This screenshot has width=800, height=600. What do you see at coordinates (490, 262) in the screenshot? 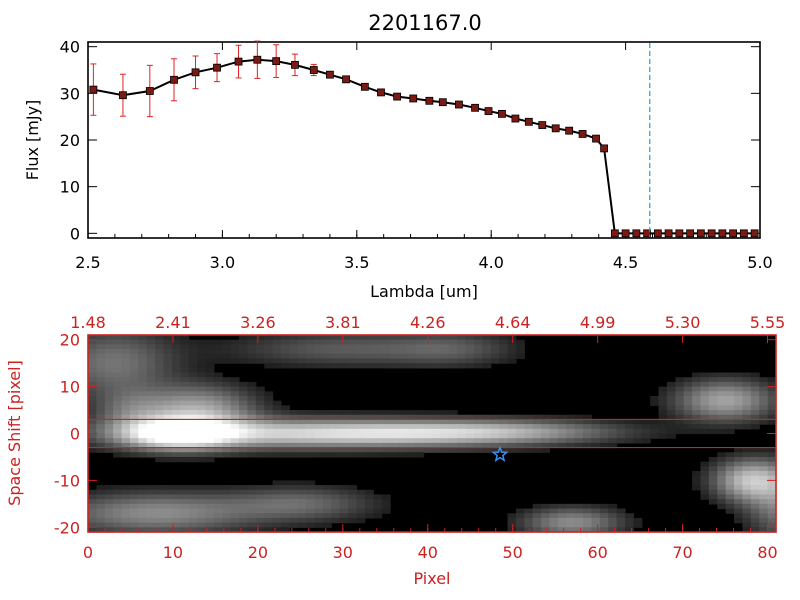
I see `x-tick-label: 4.0` at bounding box center [490, 262].